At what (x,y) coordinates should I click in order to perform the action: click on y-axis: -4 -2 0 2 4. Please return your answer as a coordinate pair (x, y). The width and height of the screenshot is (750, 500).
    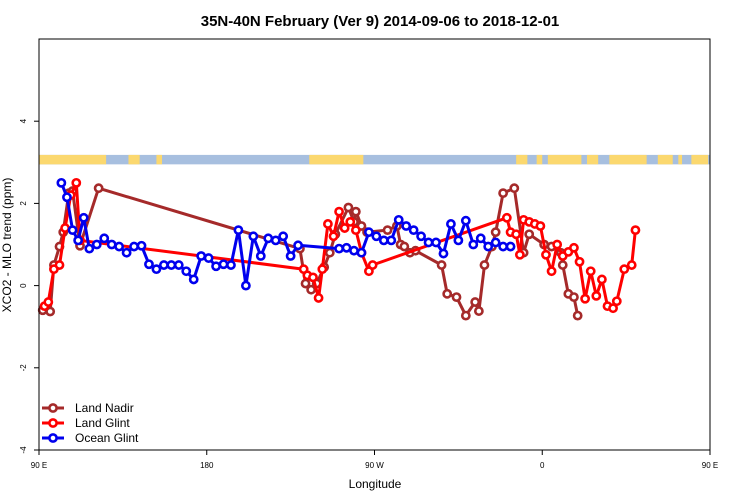
    Looking at the image, I should click on (29, 286).